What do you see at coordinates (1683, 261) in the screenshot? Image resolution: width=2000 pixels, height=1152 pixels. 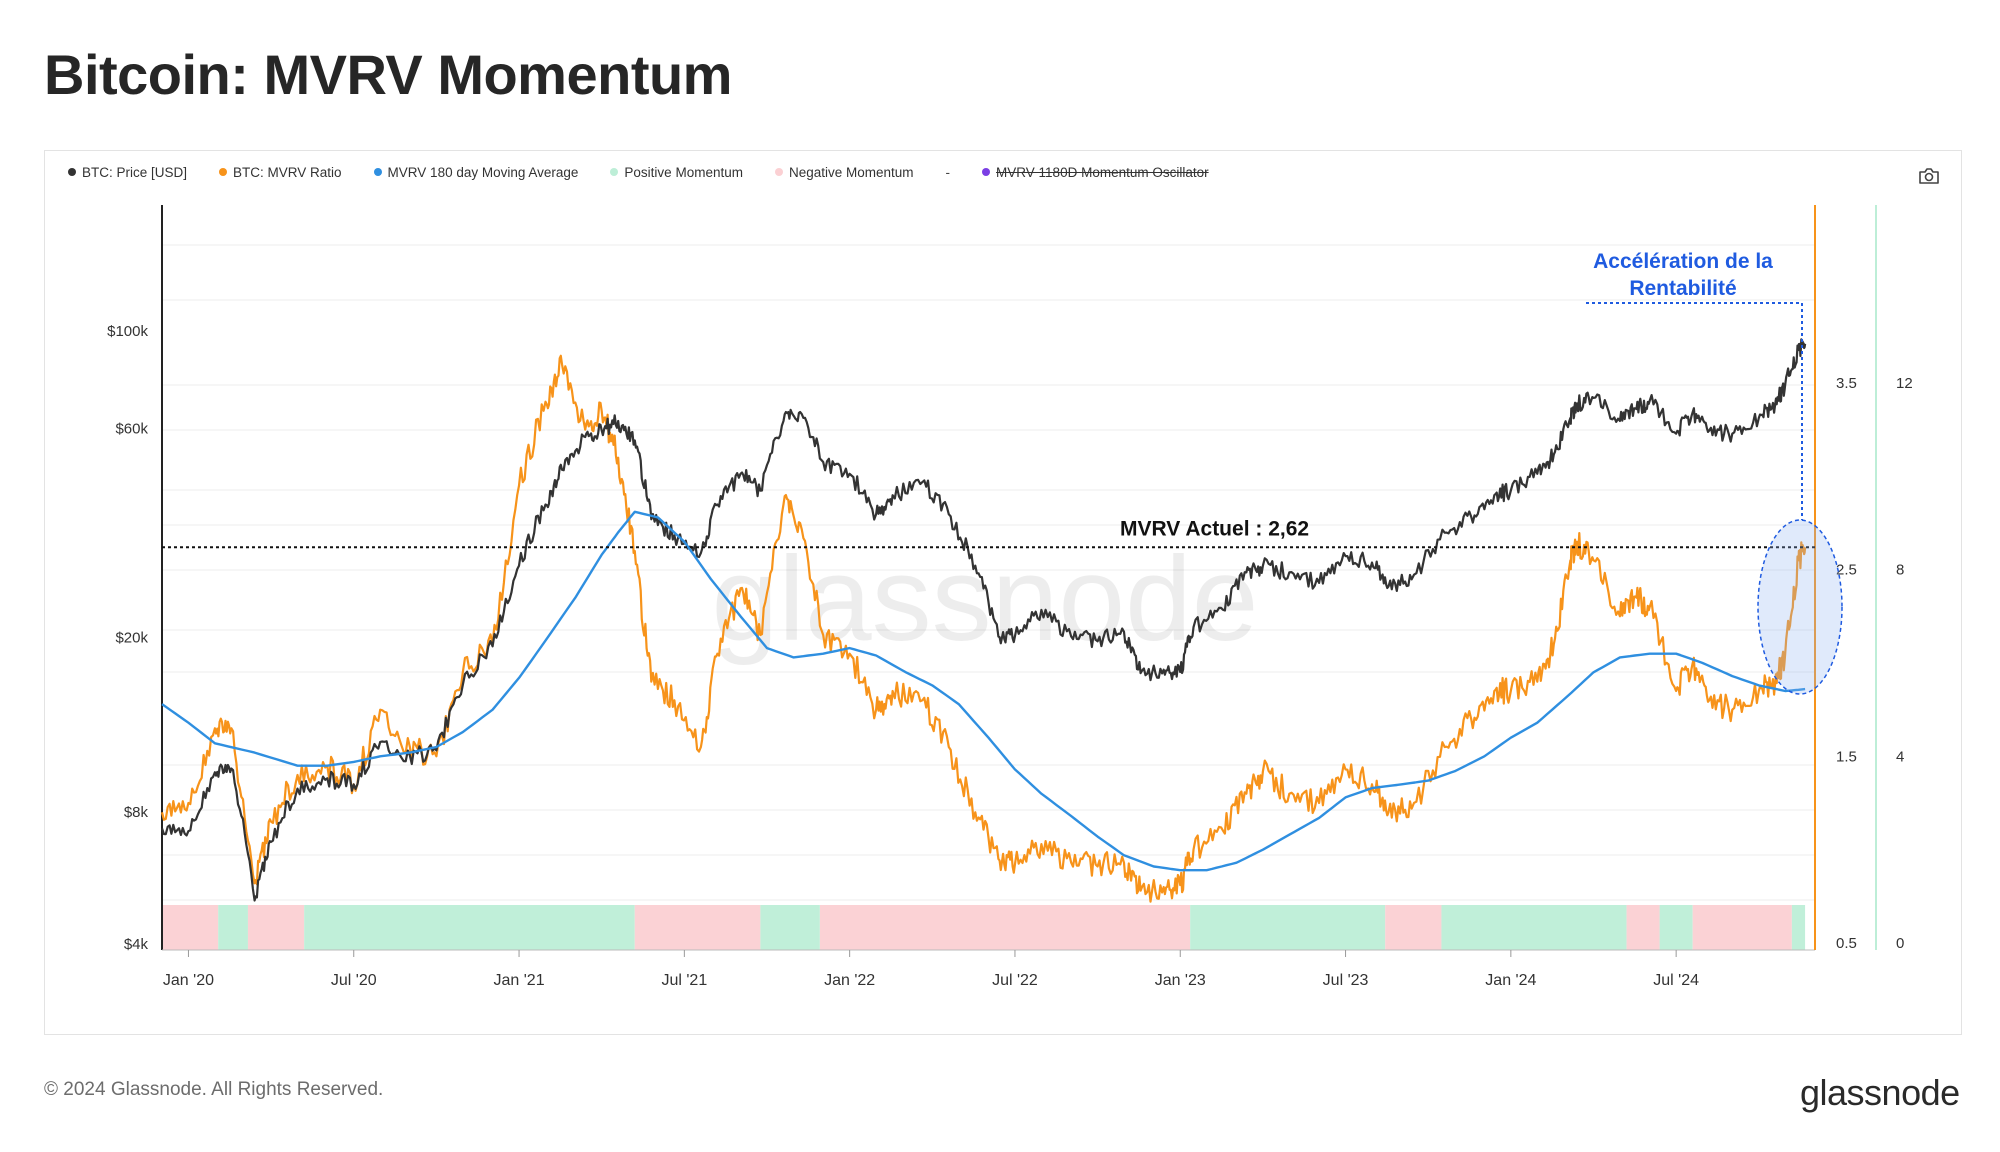 I see `acceleration-label-line1: Accélération de la` at bounding box center [1683, 261].